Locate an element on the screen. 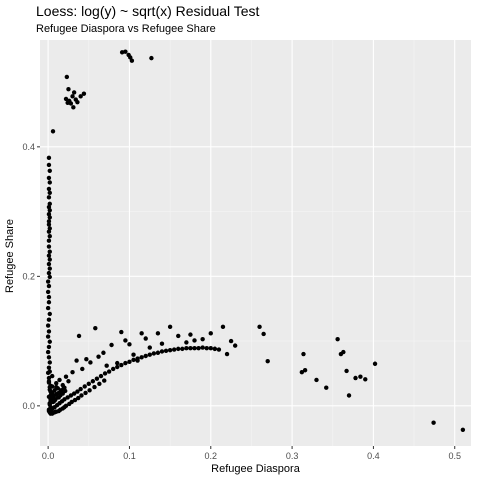  x-tick-label: 0.0 is located at coordinates (48, 456).